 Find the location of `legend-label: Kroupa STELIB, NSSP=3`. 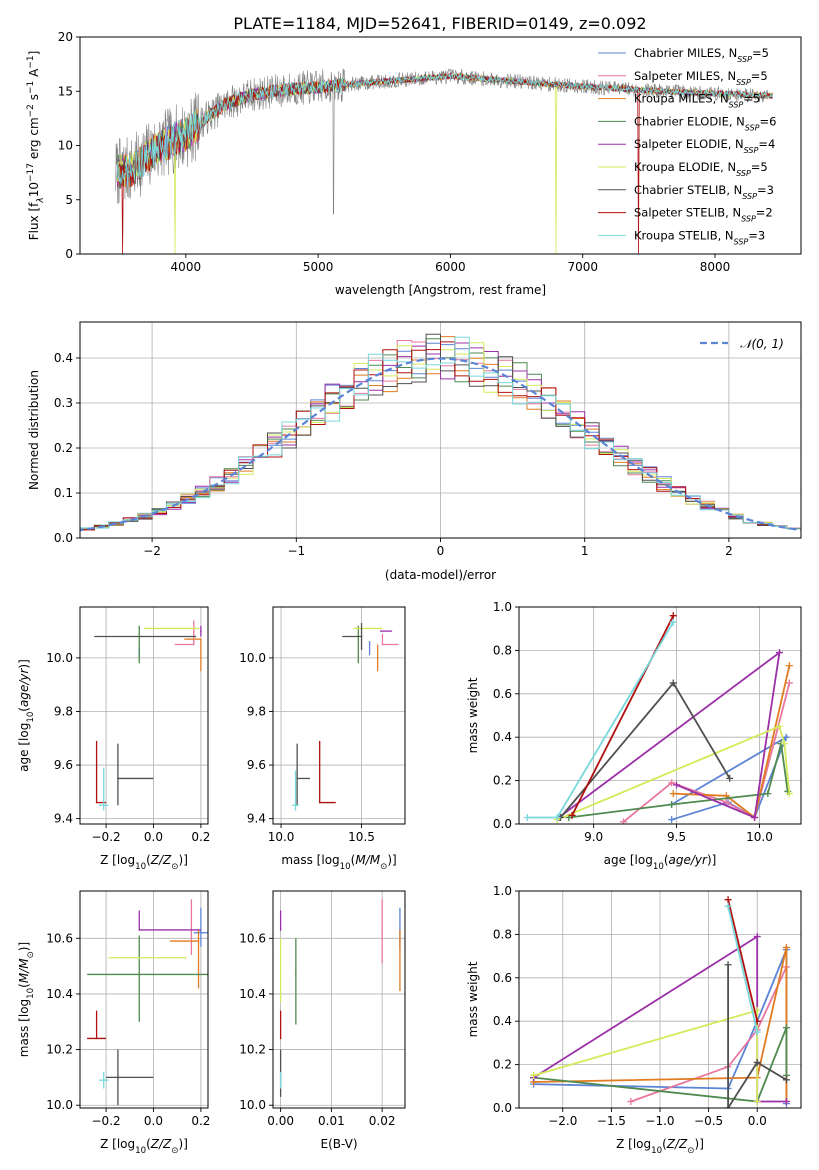

legend-label: Kroupa STELIB, NSSP=3 is located at coordinates (699, 237).